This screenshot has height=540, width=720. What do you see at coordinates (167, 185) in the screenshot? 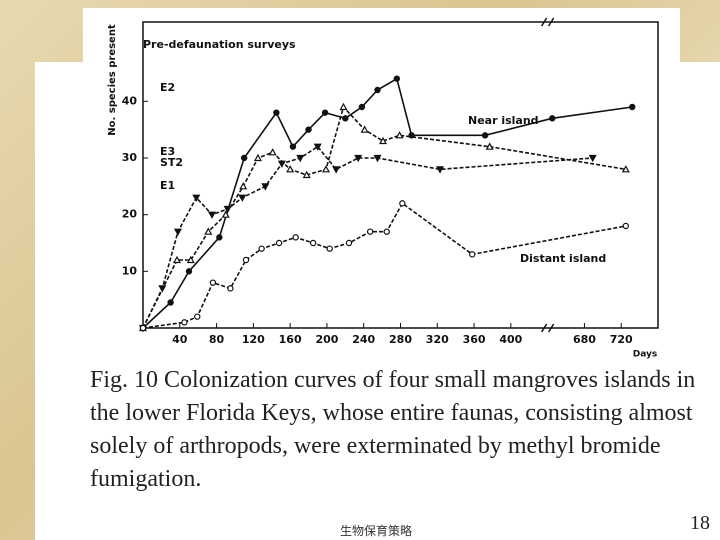
I see `legend-label: E1` at bounding box center [167, 185].